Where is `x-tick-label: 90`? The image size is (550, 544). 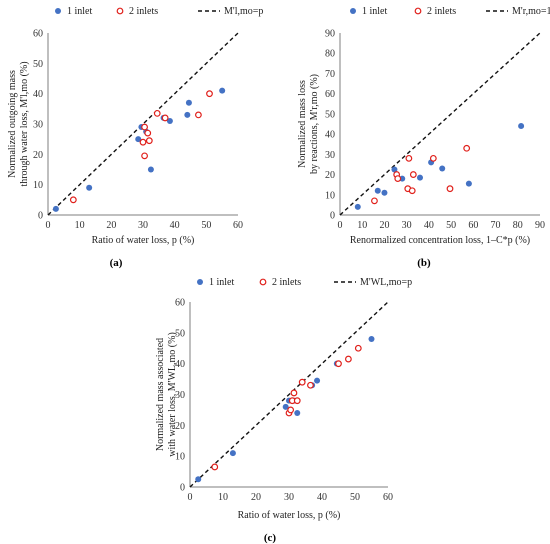
x-tick-label: 90 is located at coordinates (540, 225).